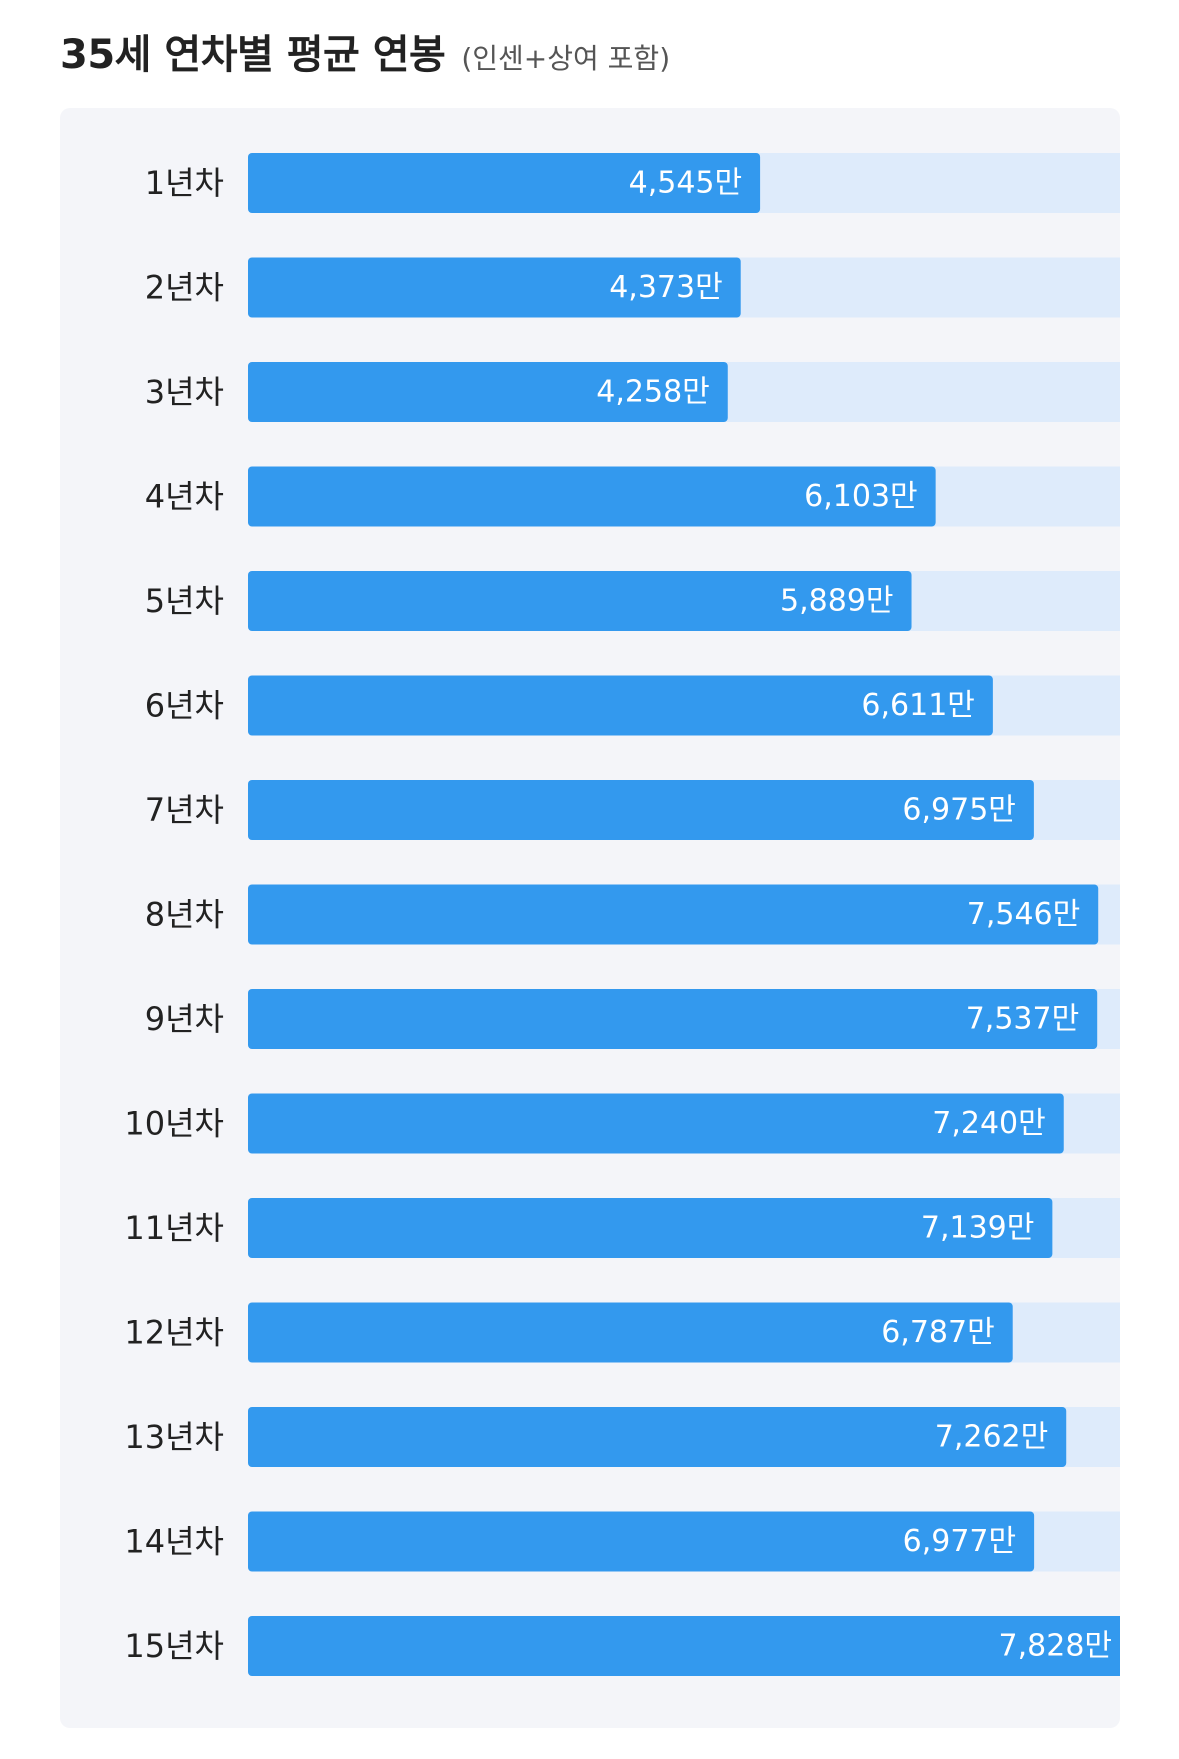  I want to click on bar-row: 3년차 4,258만, so click(632, 392).